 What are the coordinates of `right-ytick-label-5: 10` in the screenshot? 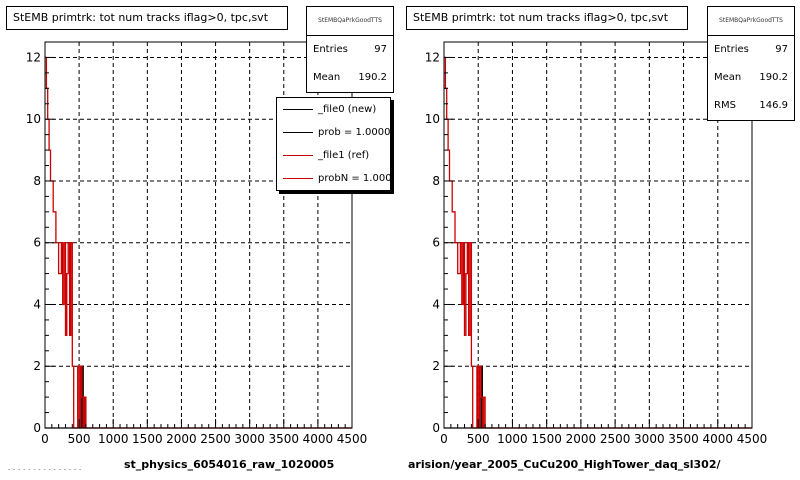 It's located at (432, 119).